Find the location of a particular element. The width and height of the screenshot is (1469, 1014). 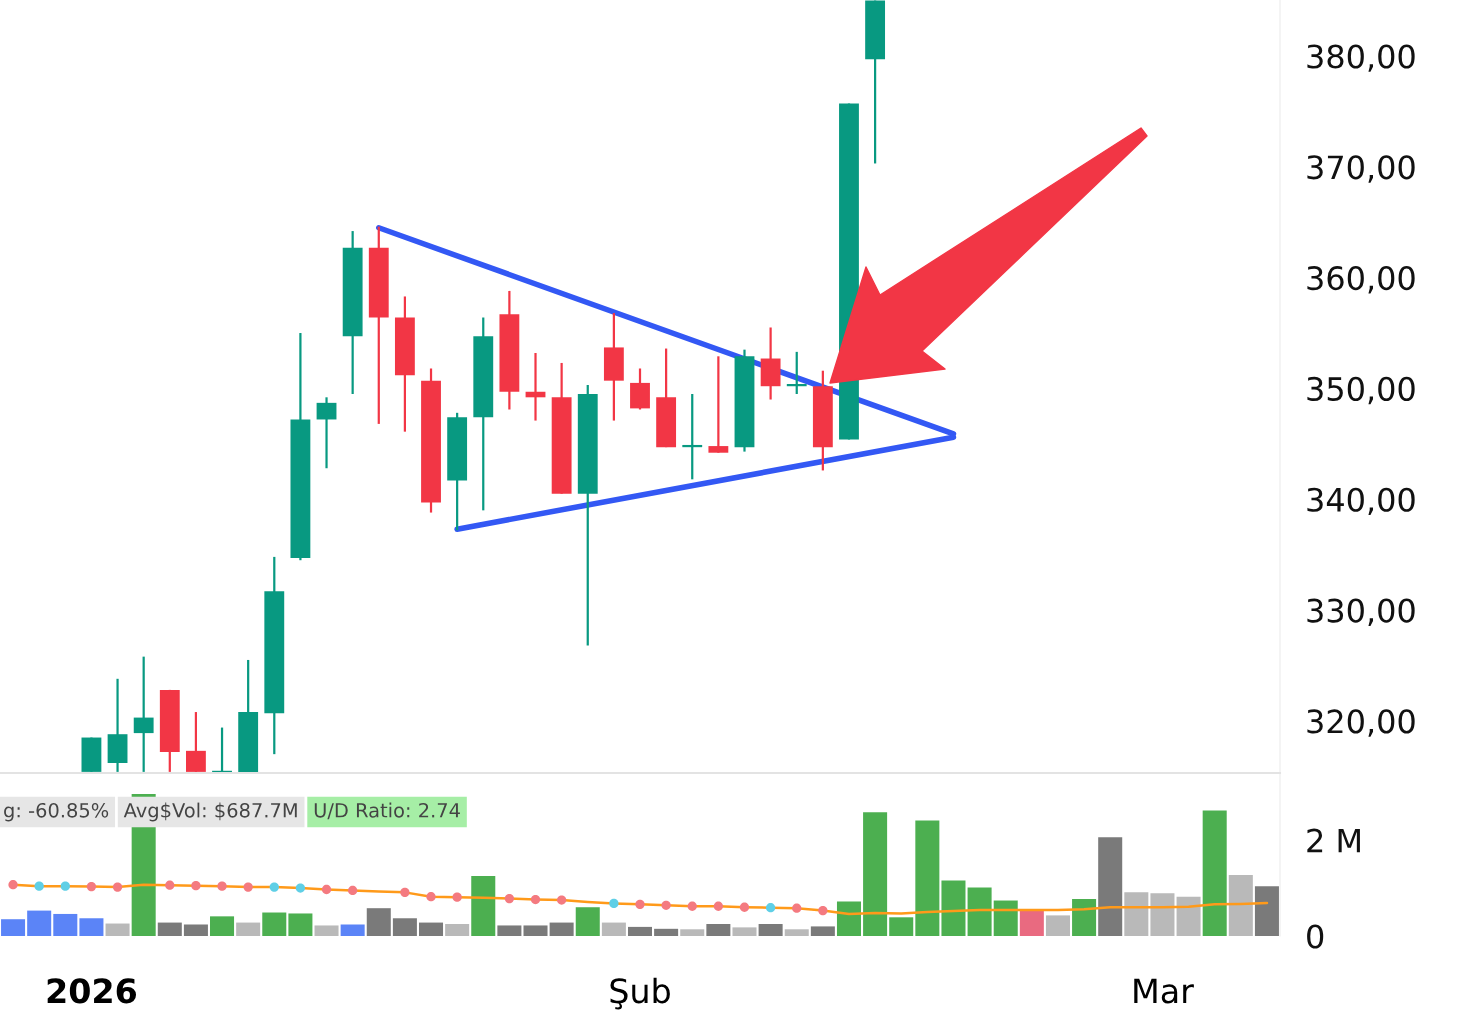

annotation: U/D Ratio: 2.74 is located at coordinates (387, 811).